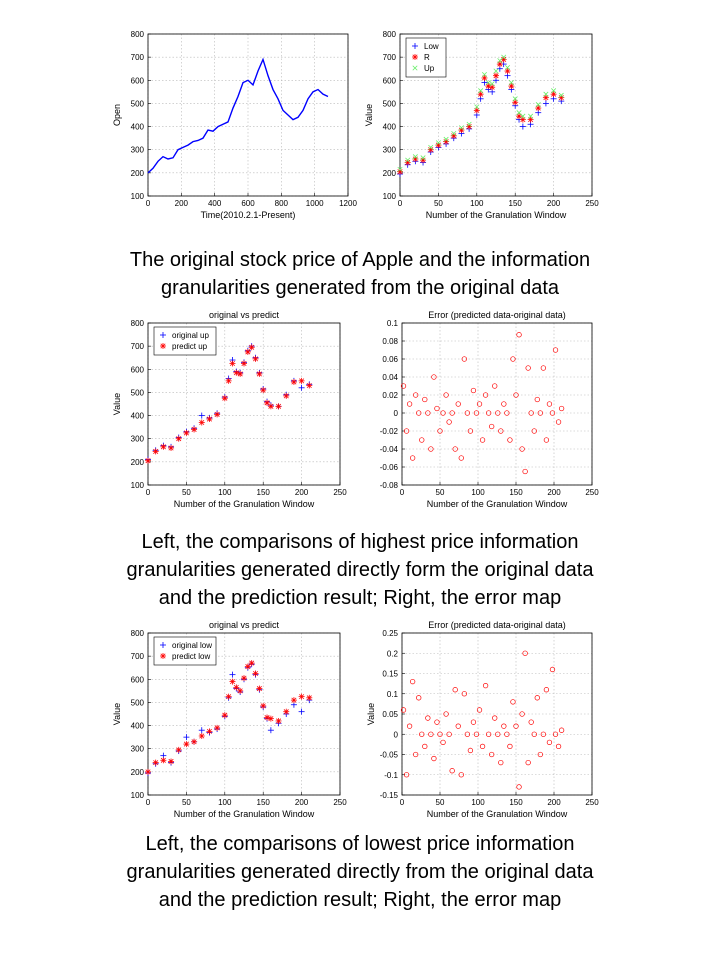 This screenshot has height=960, width=720. I want to click on series-predict-up, so click(229, 404).